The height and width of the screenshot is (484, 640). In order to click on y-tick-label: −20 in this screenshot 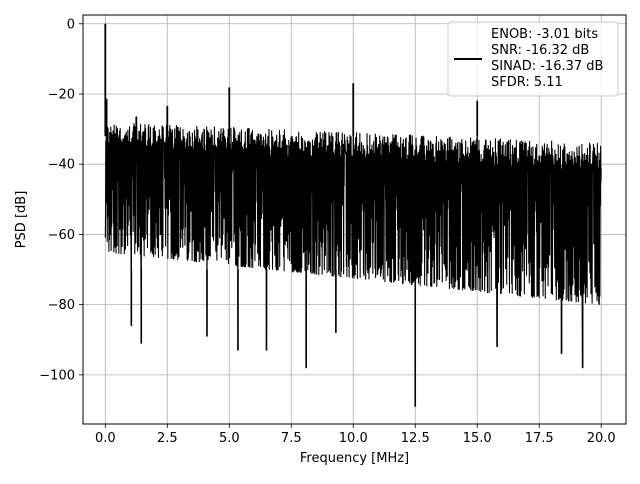, I will do `click(61, 94)`.